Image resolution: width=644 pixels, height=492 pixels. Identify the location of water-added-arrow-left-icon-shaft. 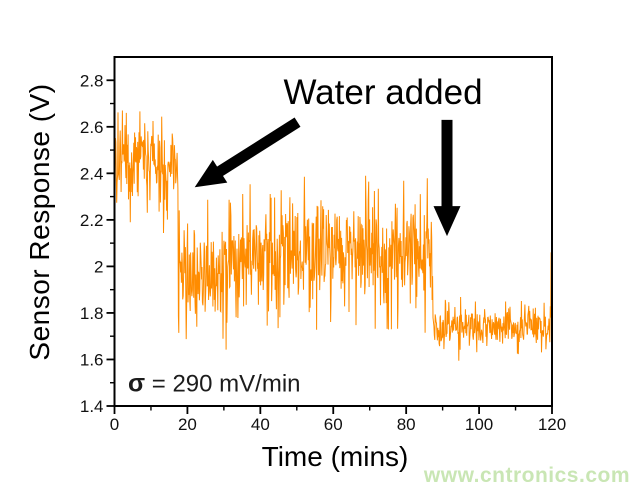
(258, 147).